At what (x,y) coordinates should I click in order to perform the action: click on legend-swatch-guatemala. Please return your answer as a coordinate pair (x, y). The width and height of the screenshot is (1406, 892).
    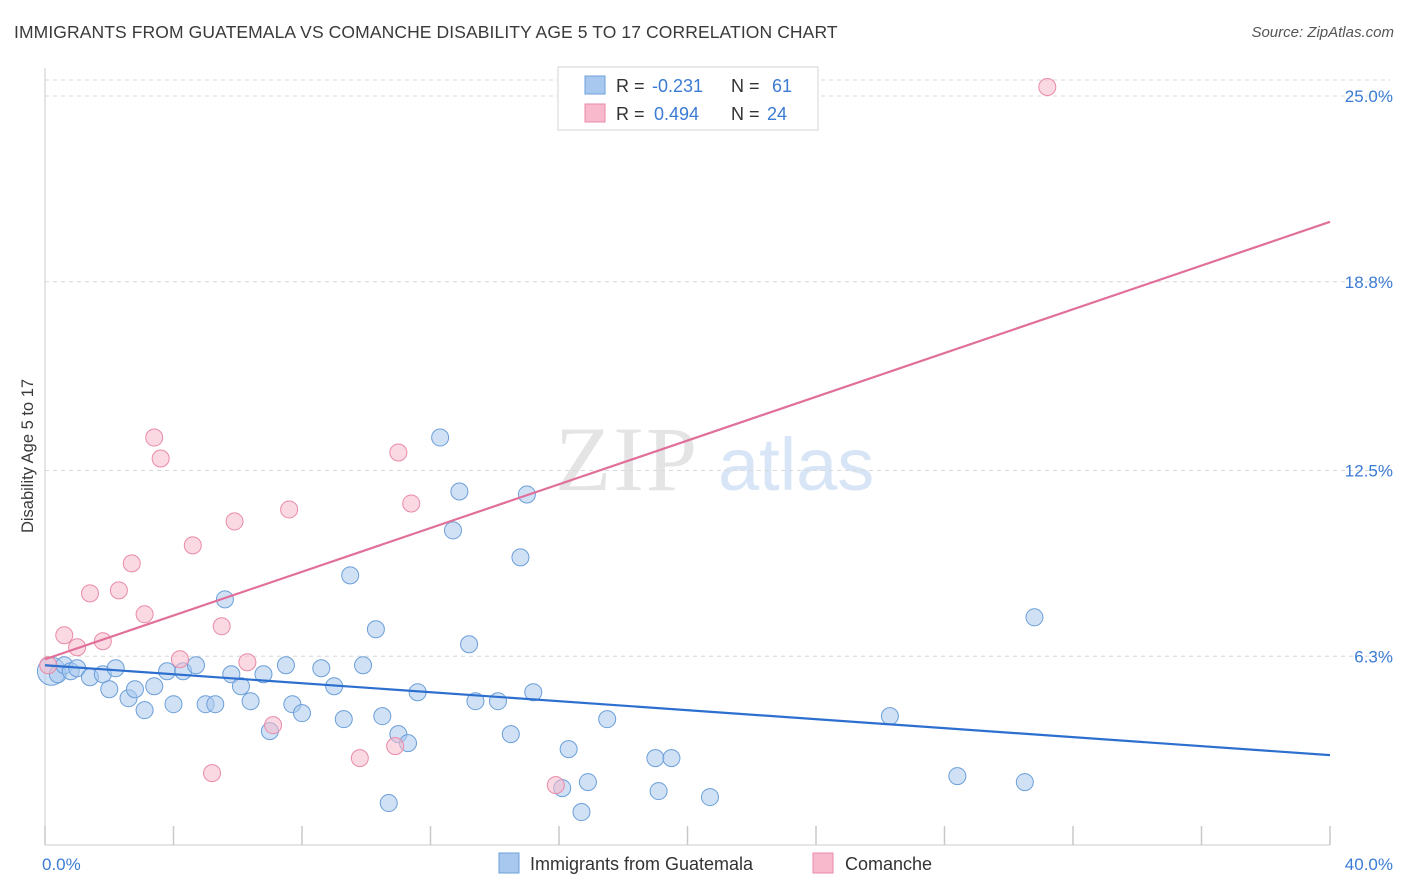
    Looking at the image, I should click on (509, 863).